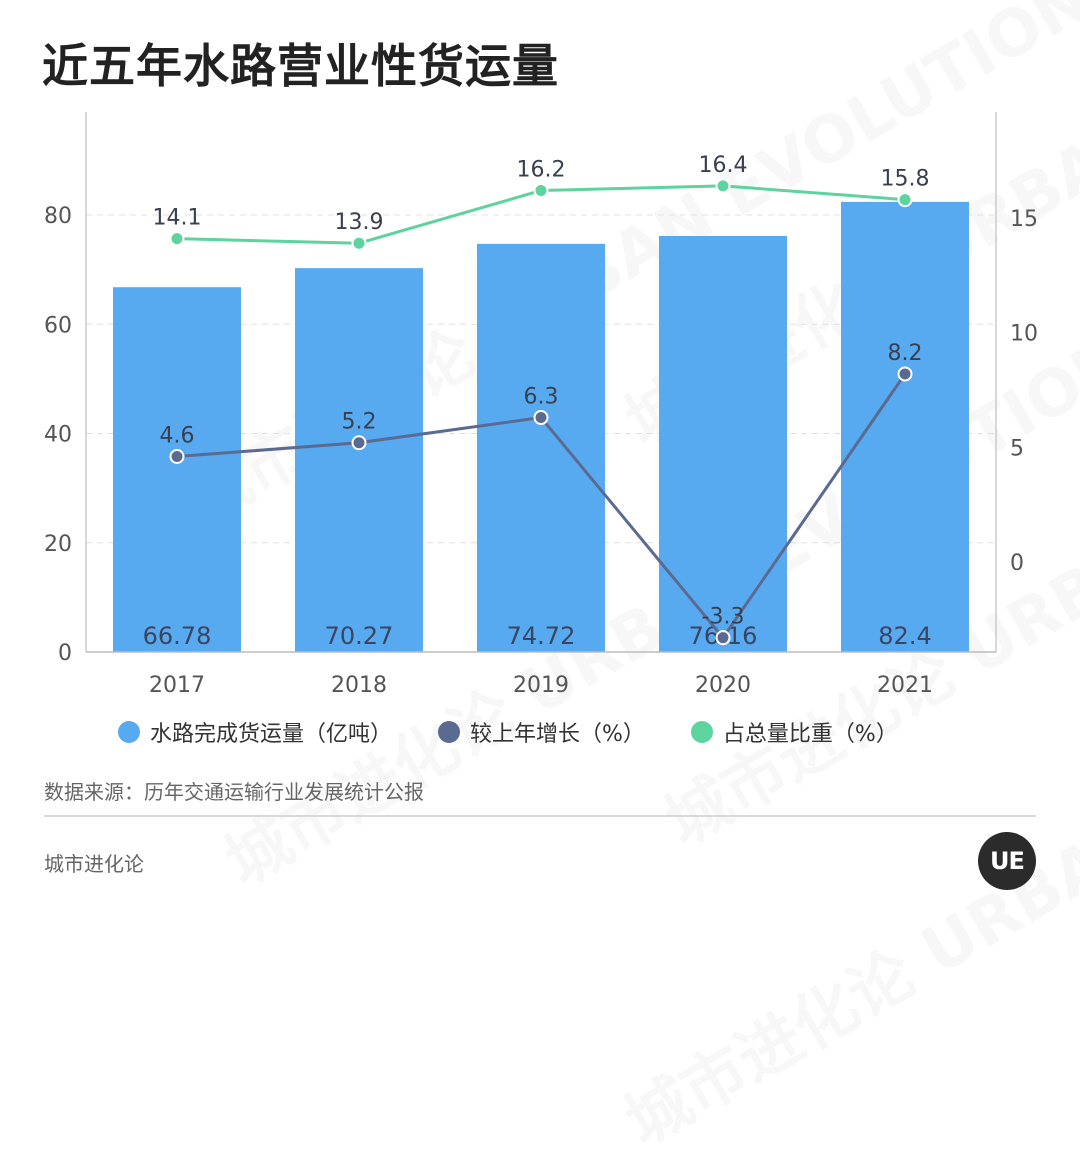  I want to click on x-tick-label: 2019, so click(541, 685).